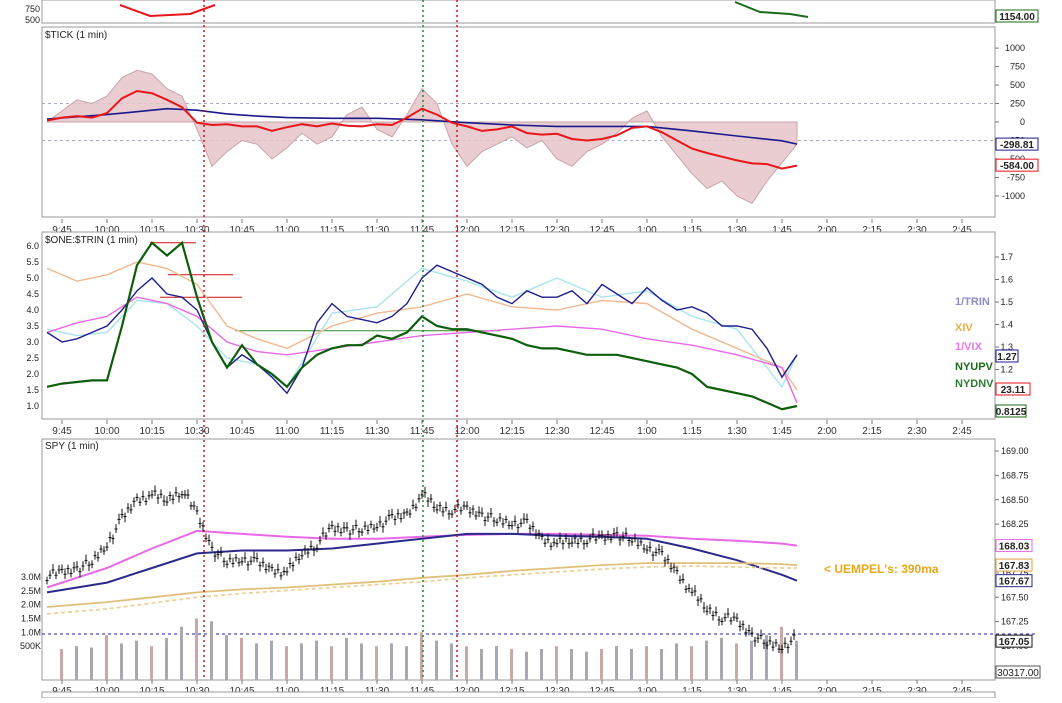 This screenshot has width=1062, height=703. Describe the element at coordinates (31, 632) in the screenshot. I see `spy-volume-tick-label: 1.0M` at that location.